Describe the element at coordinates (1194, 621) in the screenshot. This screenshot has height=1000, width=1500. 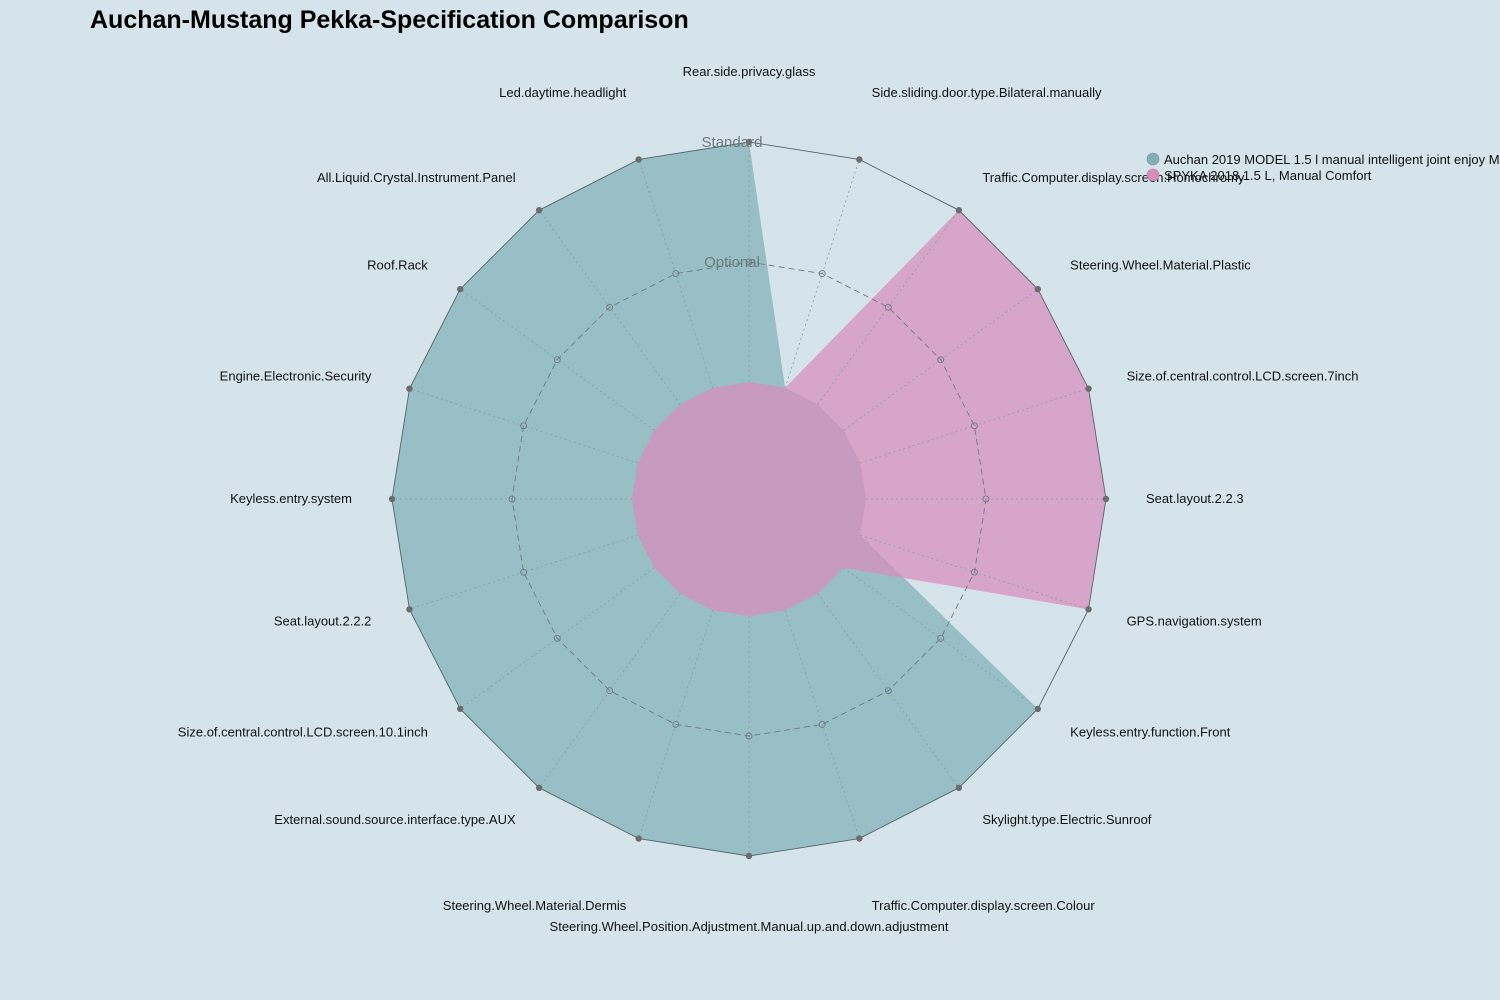
I see `axis-label: GPS.navigation.system` at that location.